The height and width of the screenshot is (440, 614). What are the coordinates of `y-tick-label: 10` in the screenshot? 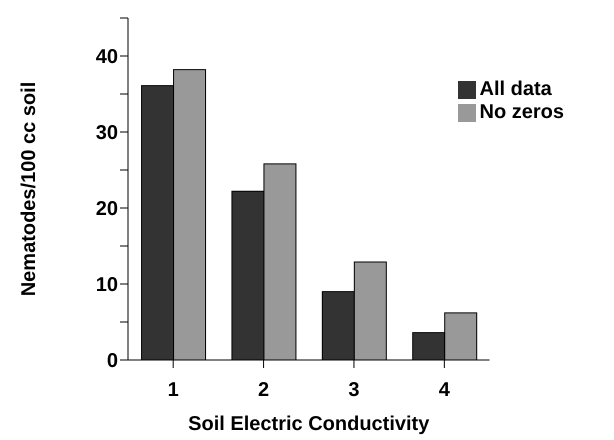 It's located at (107, 285).